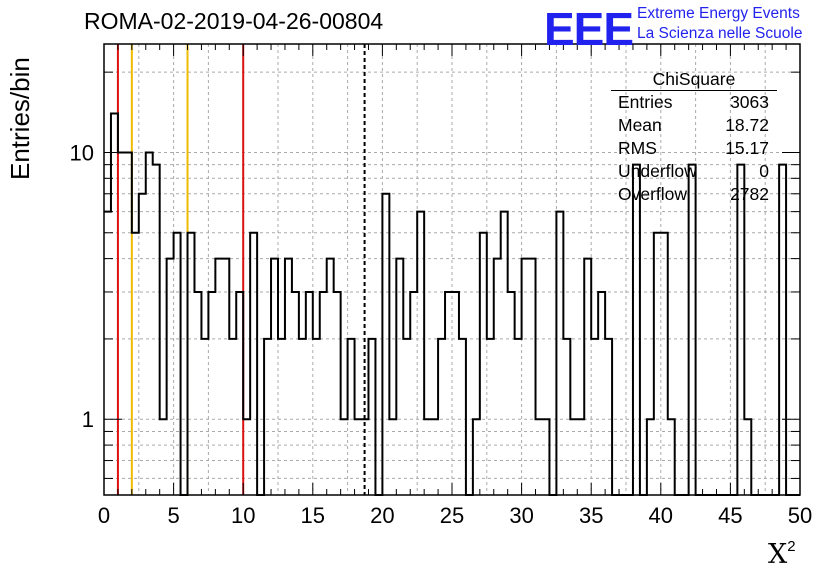  I want to click on stats-row-overflow: Overflow 2782, so click(694, 194).